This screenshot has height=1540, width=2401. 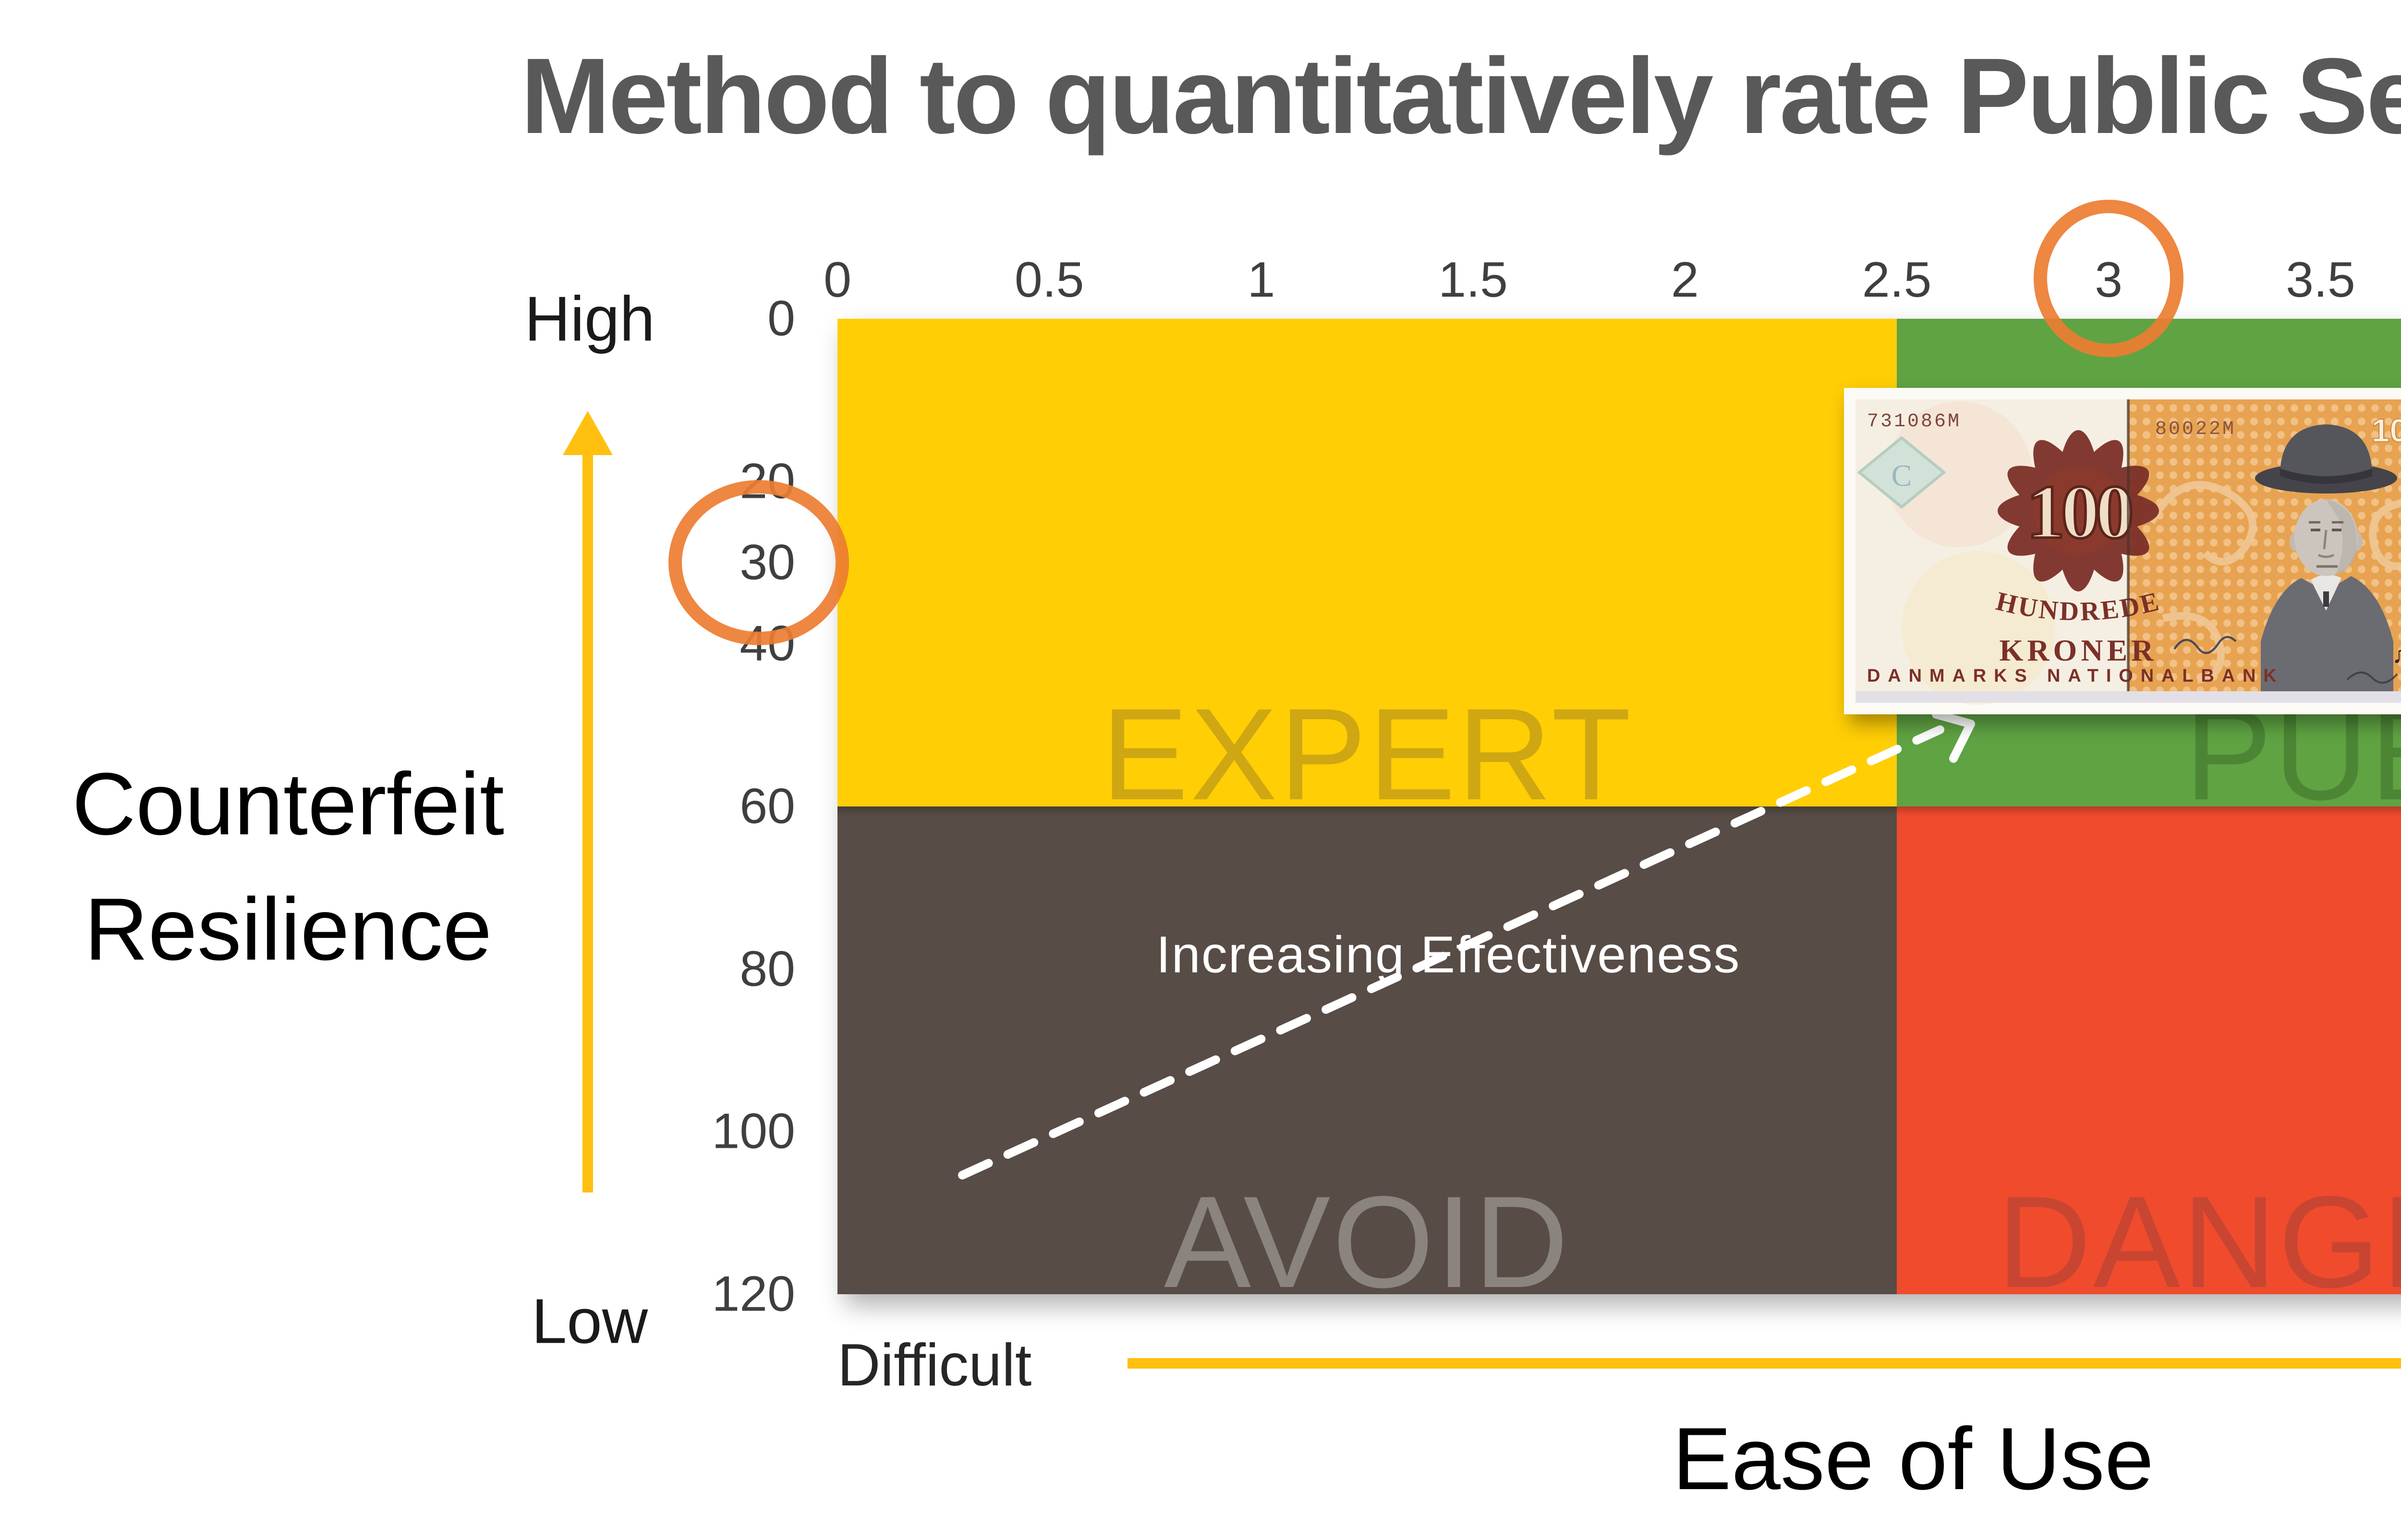 I want to click on banknote-watermark: C, so click(x=1902, y=472).